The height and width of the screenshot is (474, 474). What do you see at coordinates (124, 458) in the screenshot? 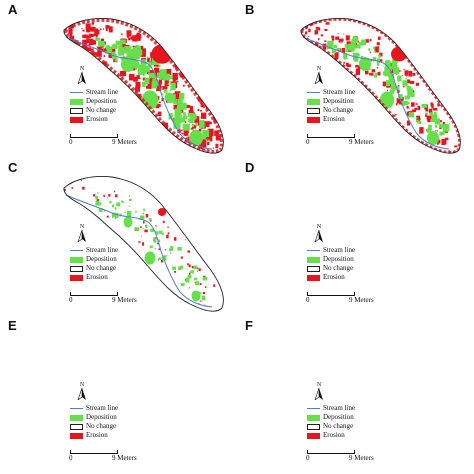
I see `scale-end-label: 9 Meters` at bounding box center [124, 458].